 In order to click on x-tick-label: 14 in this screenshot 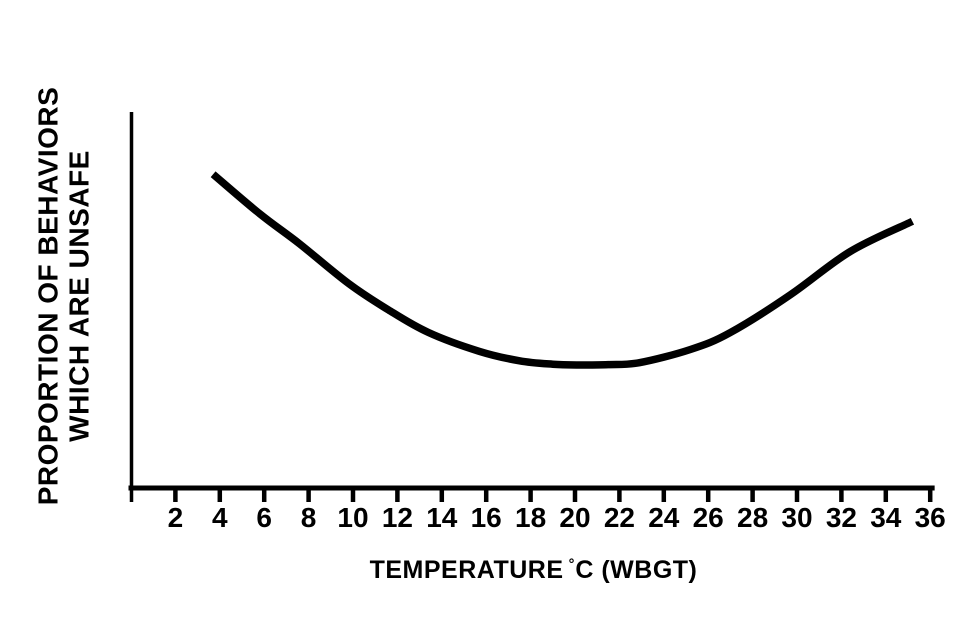, I will do `click(442, 517)`.